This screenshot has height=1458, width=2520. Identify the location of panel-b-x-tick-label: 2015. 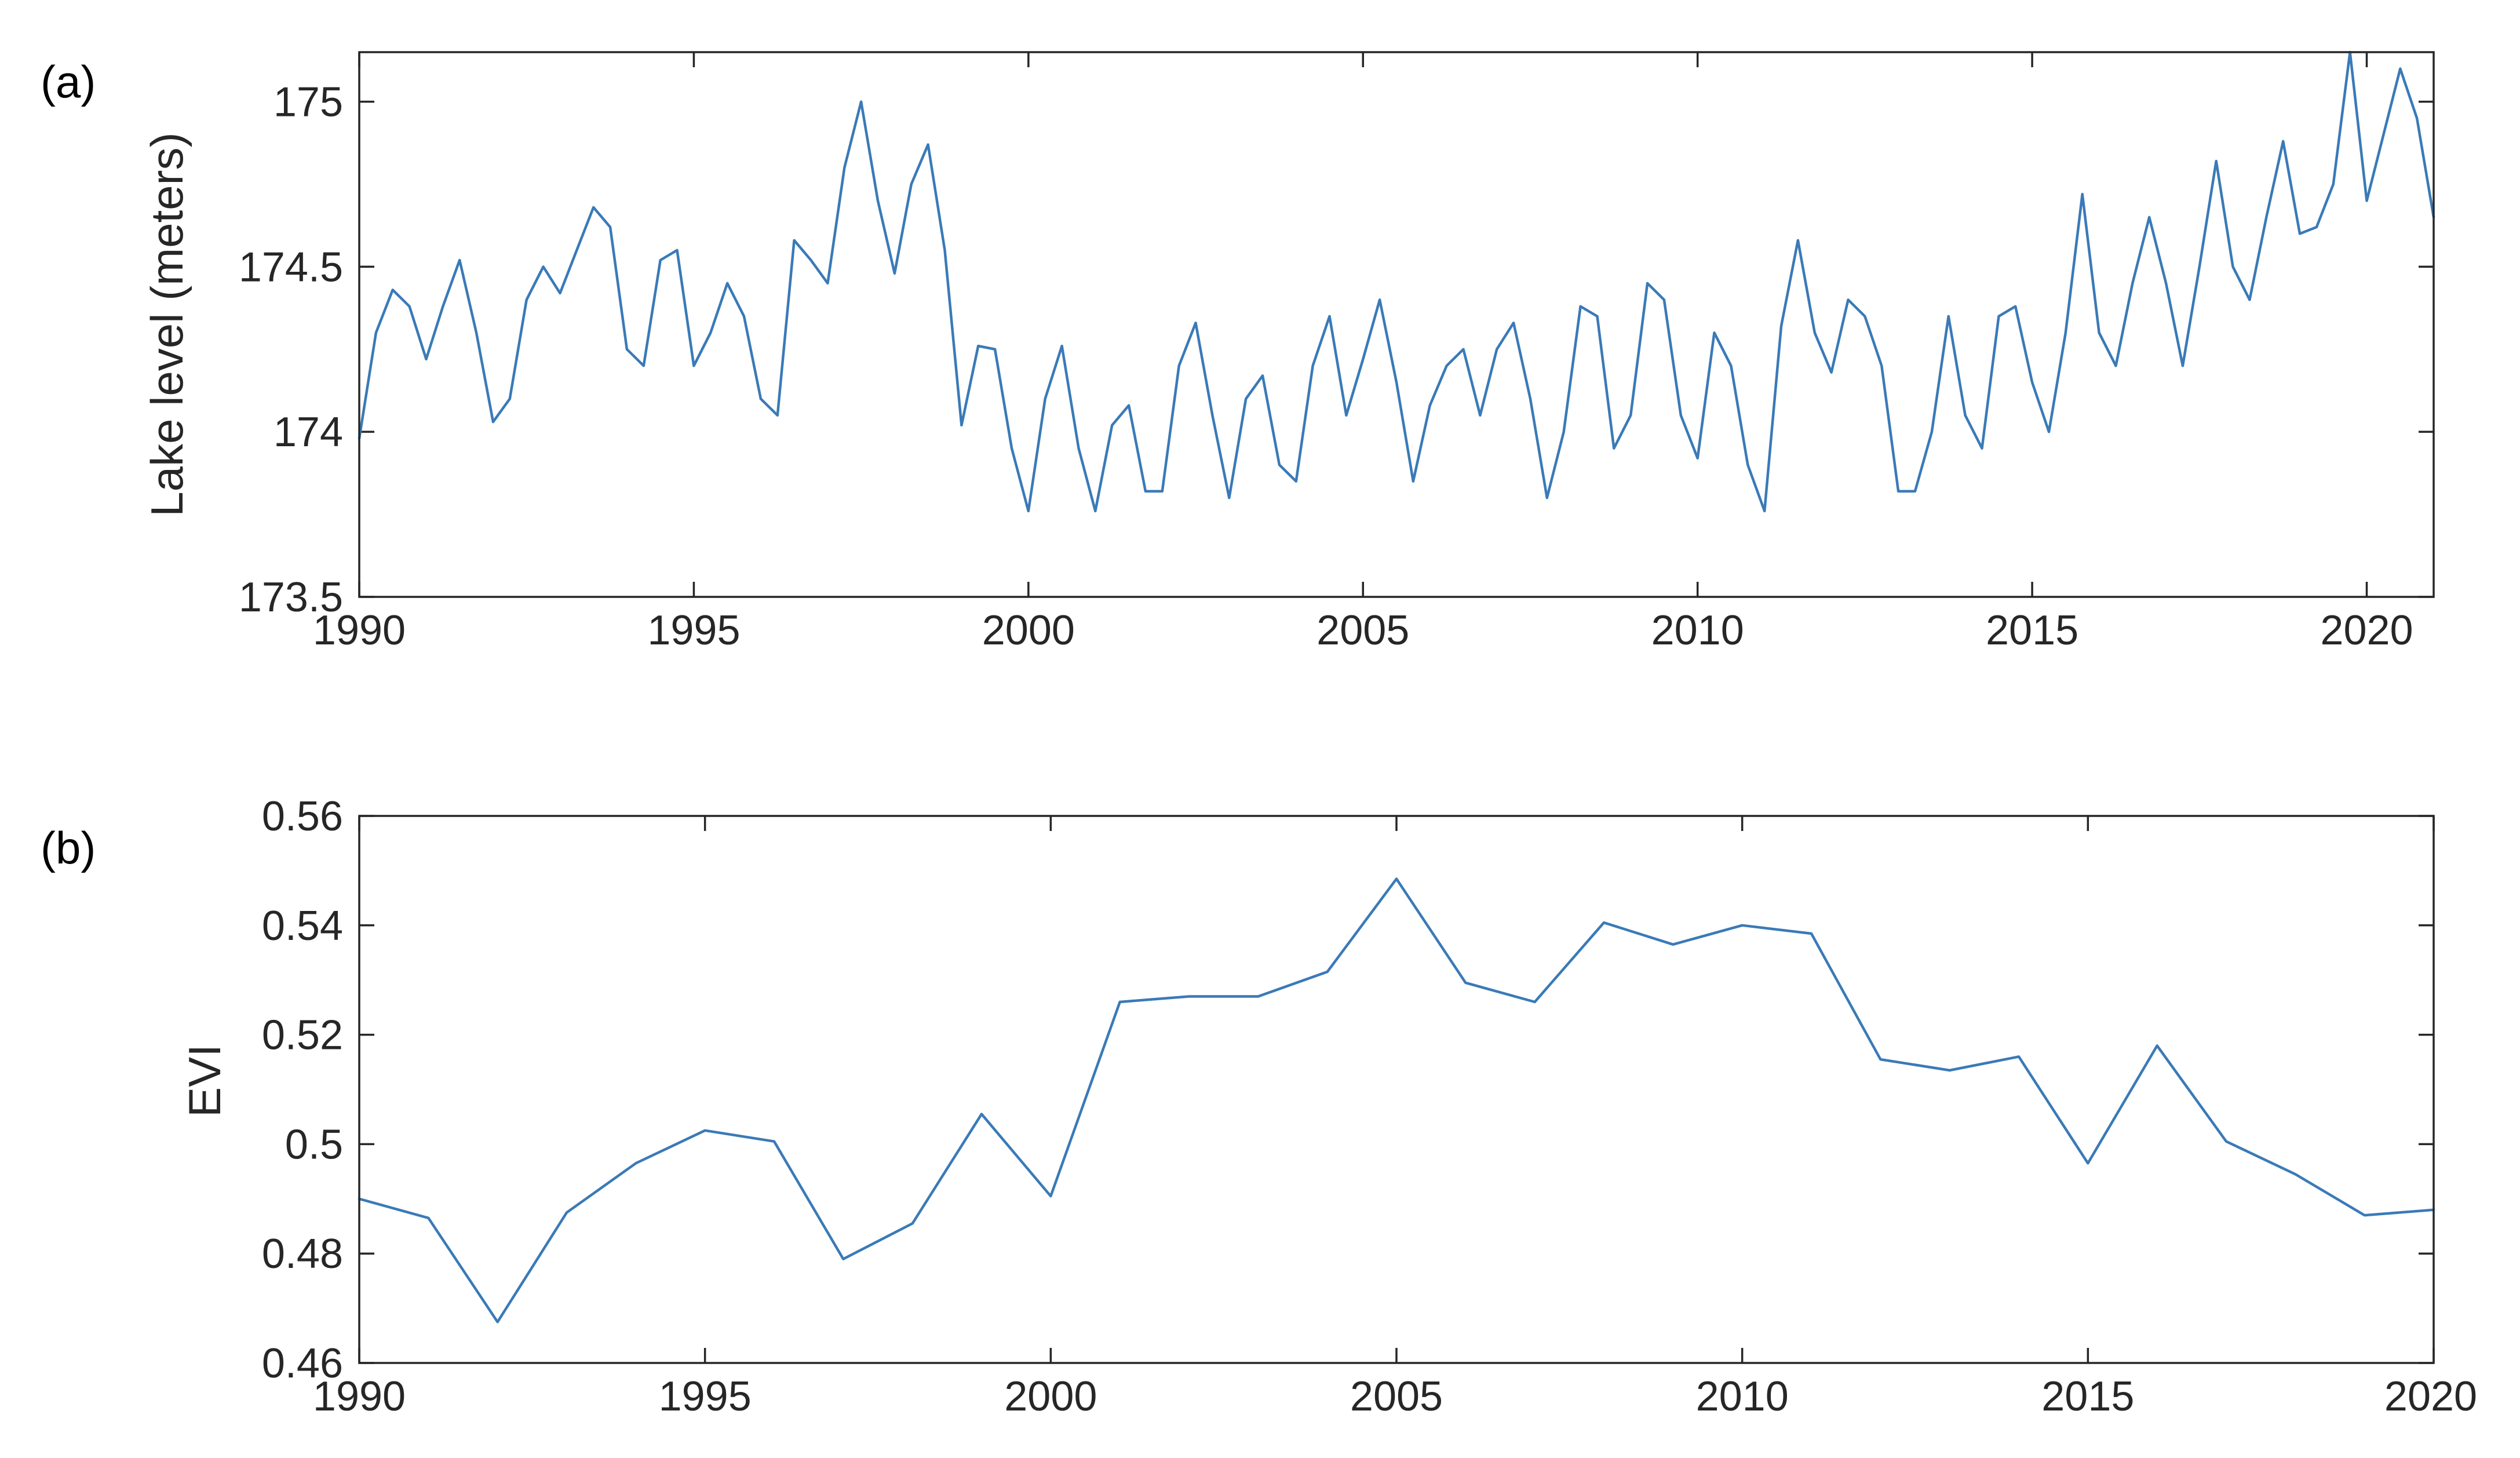
(2087, 1396).